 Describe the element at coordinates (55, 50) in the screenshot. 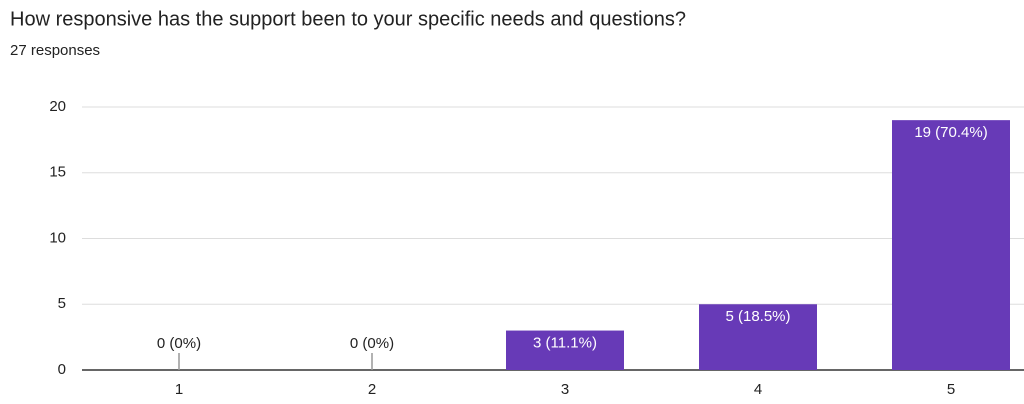

I see `chart-subtitle: 27 responses` at that location.